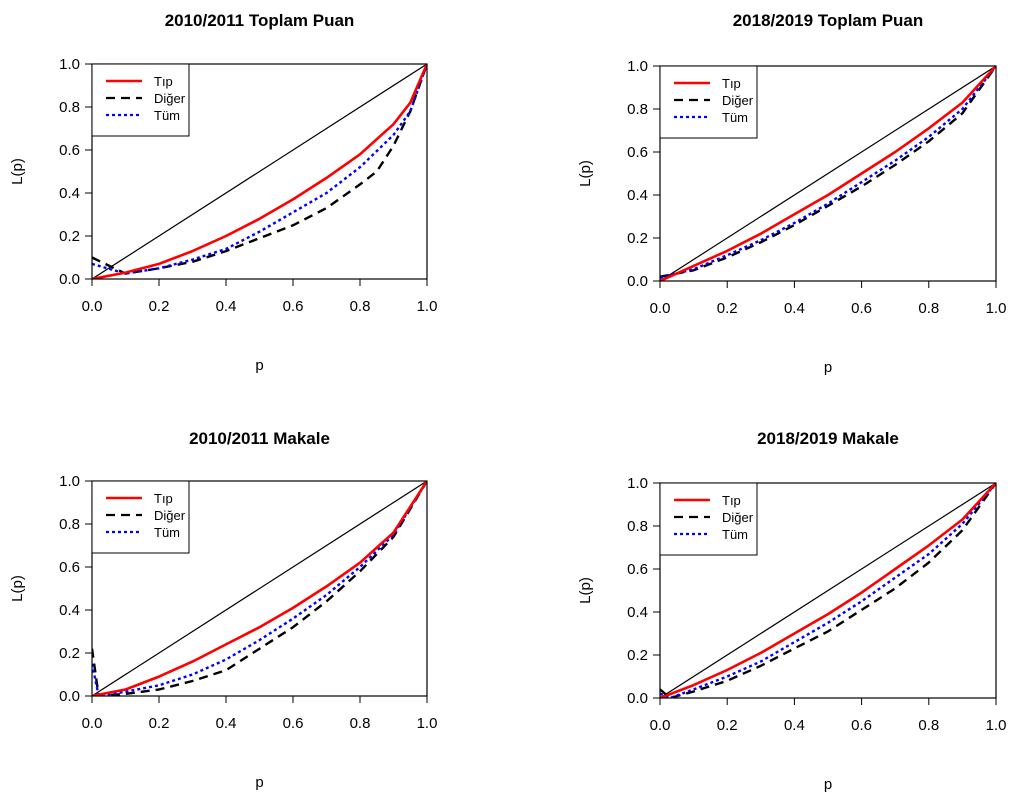 The height and width of the screenshot is (796, 1010). I want to click on chart-title: 2018/2019 Makale, so click(828, 438).